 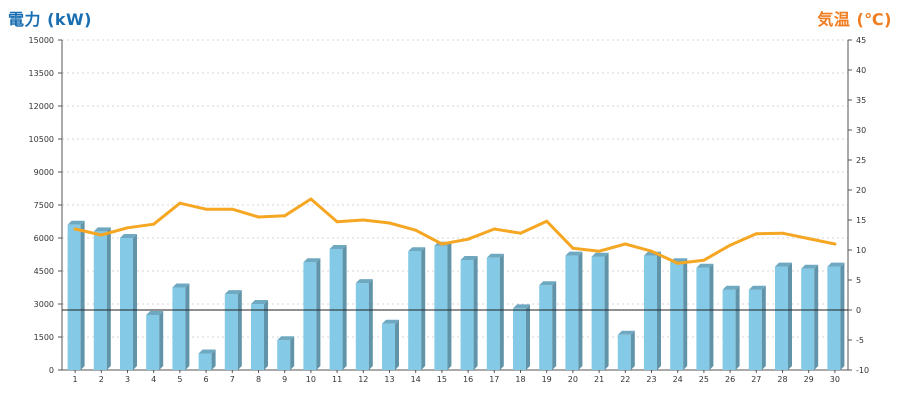 What do you see at coordinates (51, 370) in the screenshot?
I see `y-left-tick-label: 0` at bounding box center [51, 370].